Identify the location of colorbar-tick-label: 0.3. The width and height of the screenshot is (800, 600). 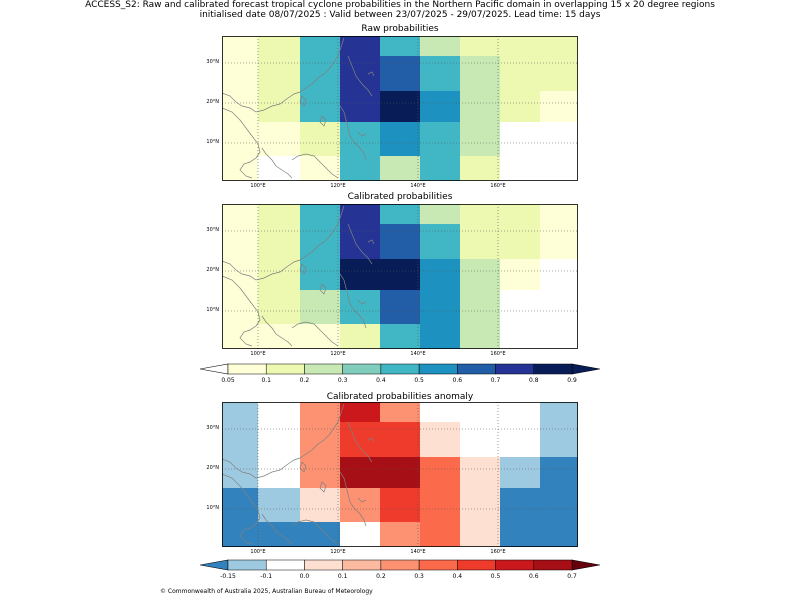
(419, 576).